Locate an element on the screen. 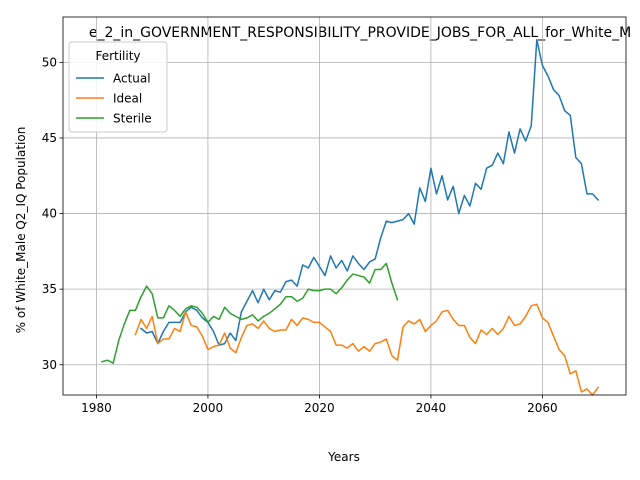 The image size is (640, 480). y-axis-label: % of White_Male Q2_IQ Population is located at coordinates (21, 230).